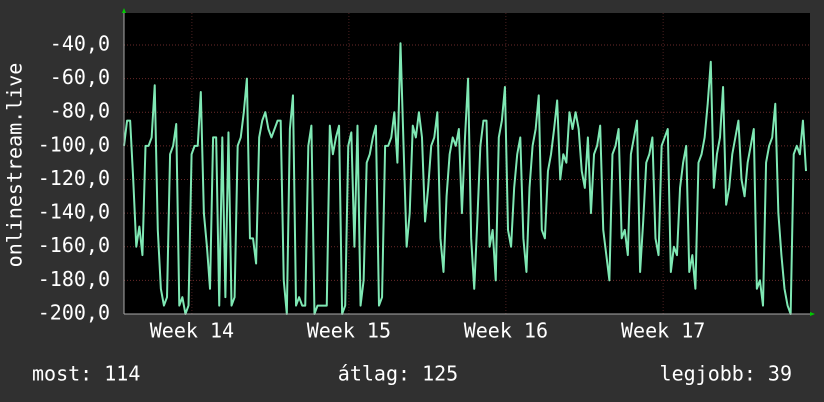  I want to click on x-tick-label: Week 16, so click(506, 331).